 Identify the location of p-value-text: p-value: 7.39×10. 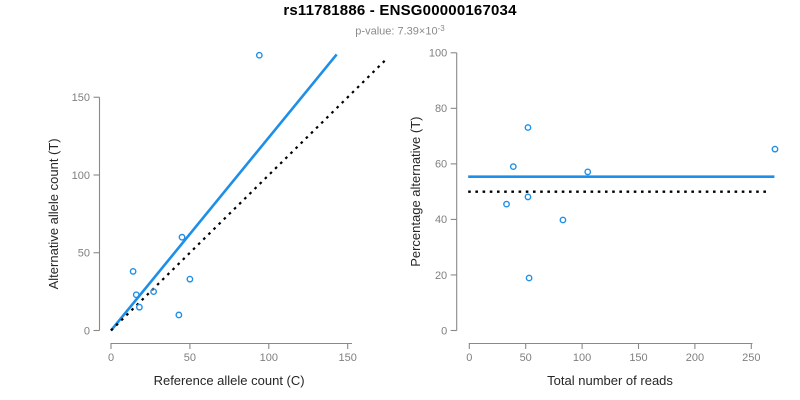
(396, 31).